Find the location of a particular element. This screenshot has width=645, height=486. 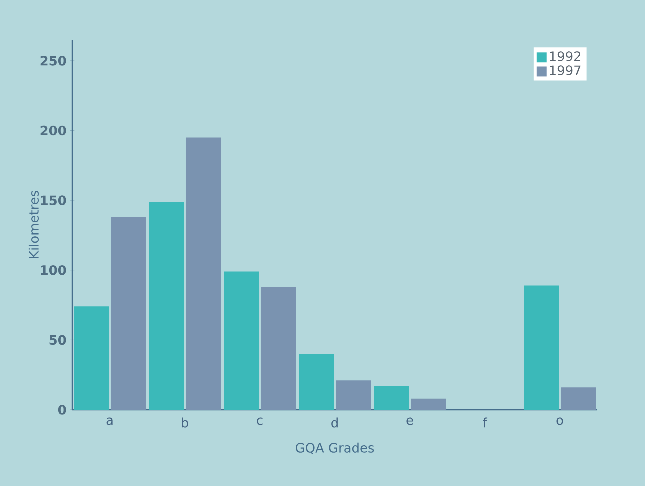

legend-label: 1997 is located at coordinates (565, 71).